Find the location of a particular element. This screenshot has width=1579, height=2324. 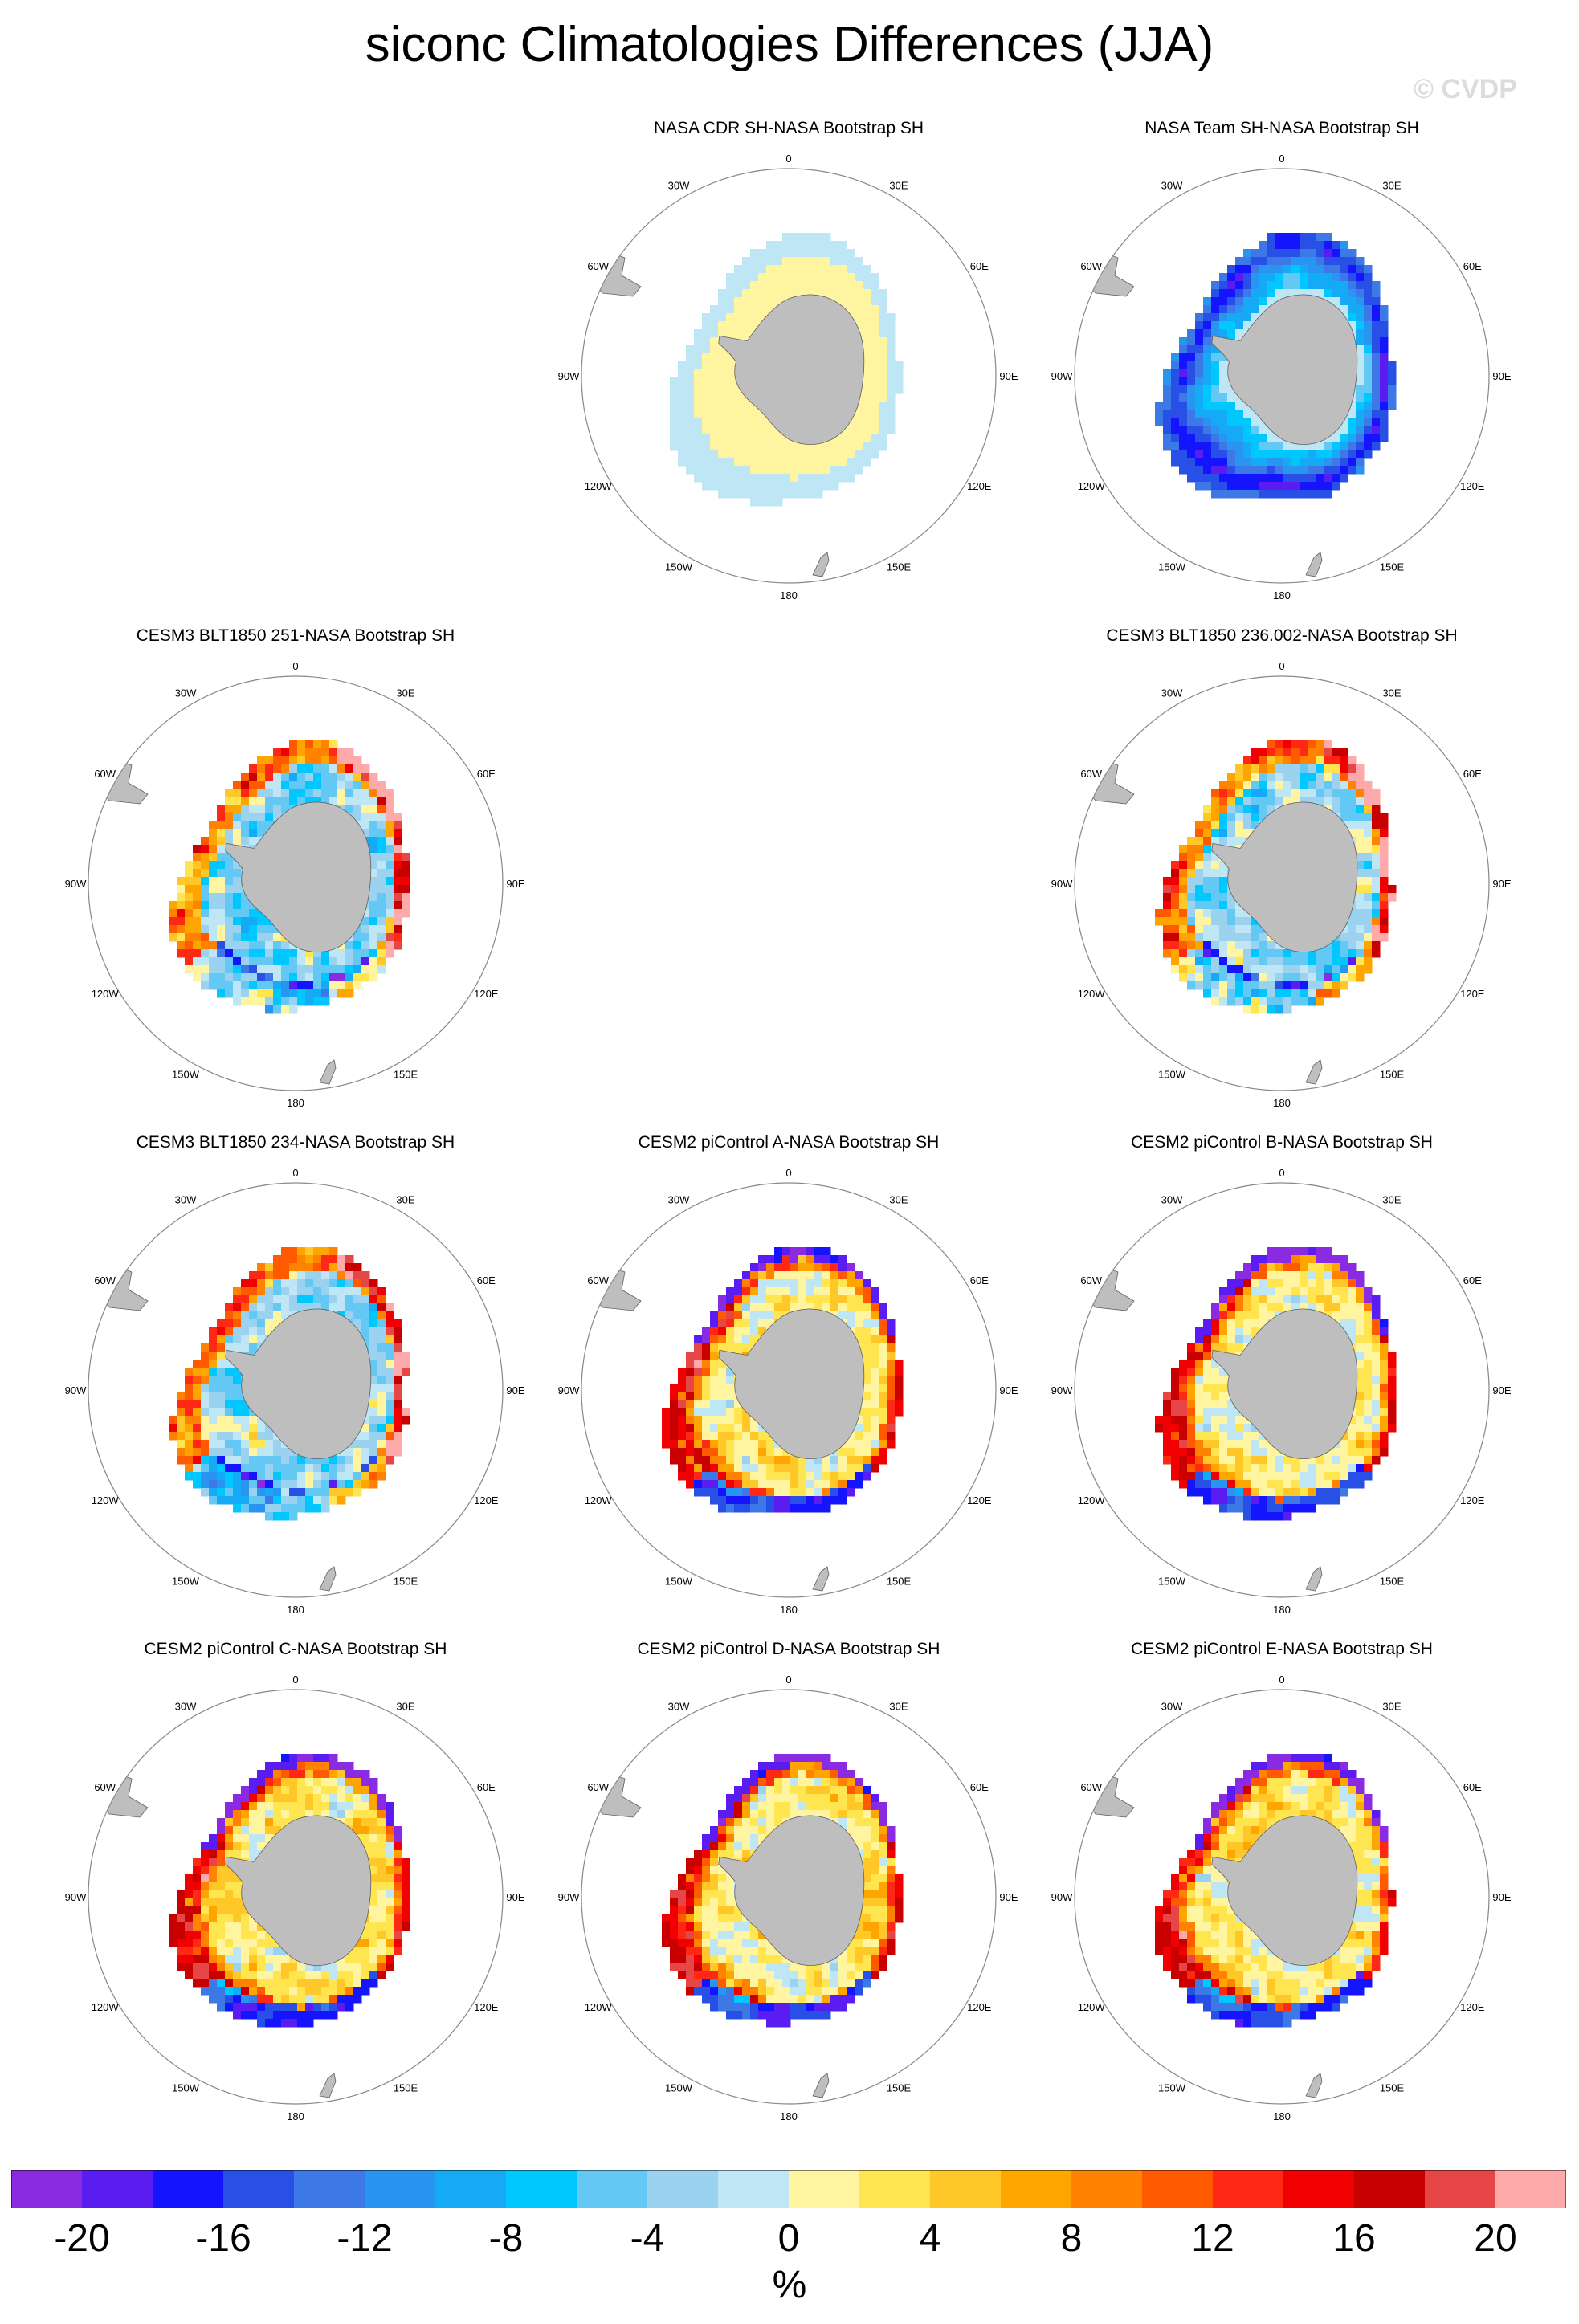

antarctica-land is located at coordinates (1284, 370).